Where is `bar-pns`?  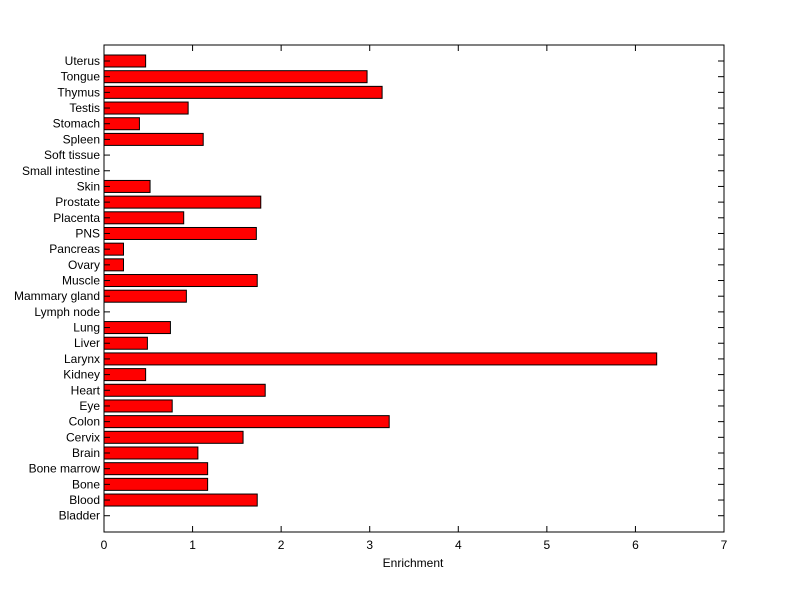
bar-pns is located at coordinates (180, 233).